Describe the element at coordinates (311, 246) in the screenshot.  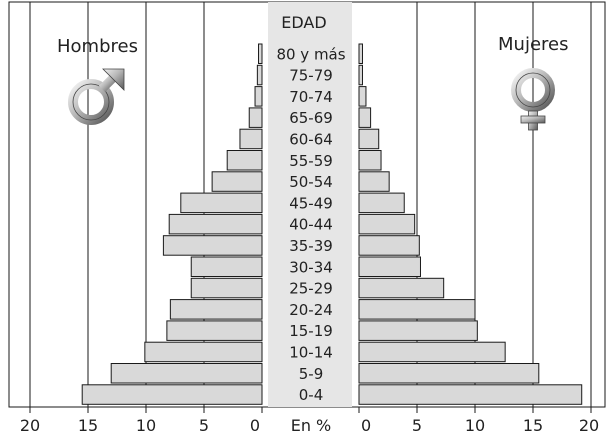
I see `age-label: 35-39` at that location.